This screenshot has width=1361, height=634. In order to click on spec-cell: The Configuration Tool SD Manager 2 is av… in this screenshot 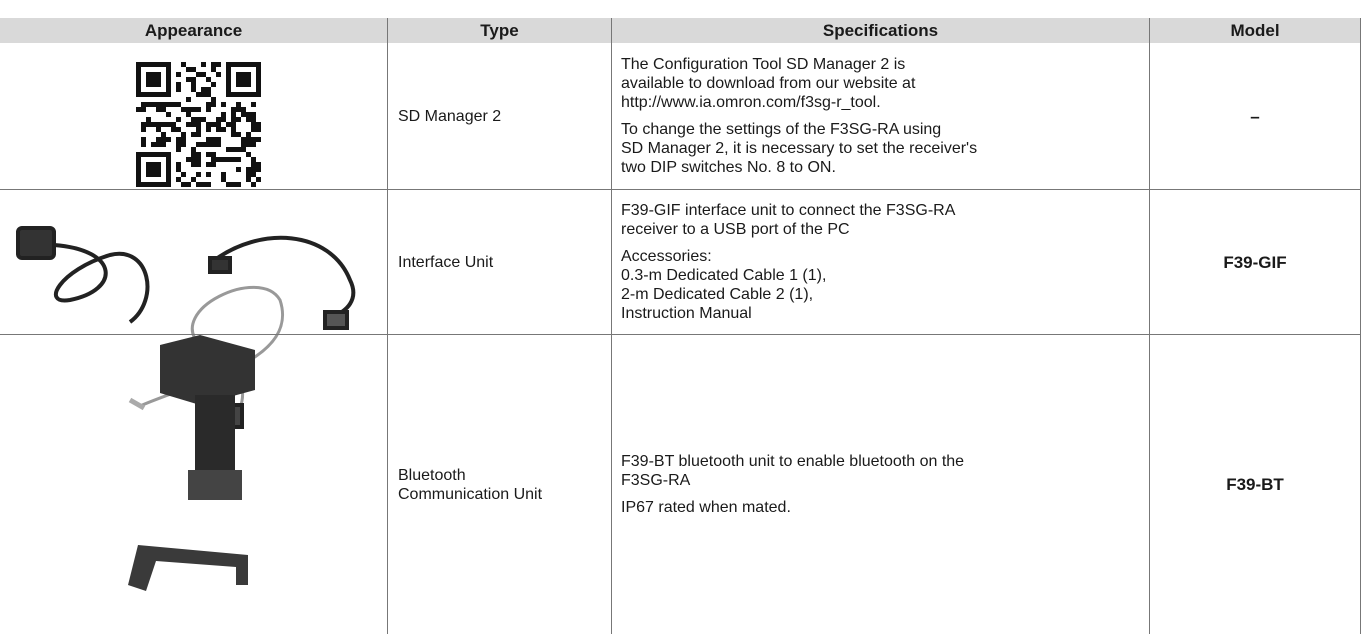, I will do `click(881, 116)`.